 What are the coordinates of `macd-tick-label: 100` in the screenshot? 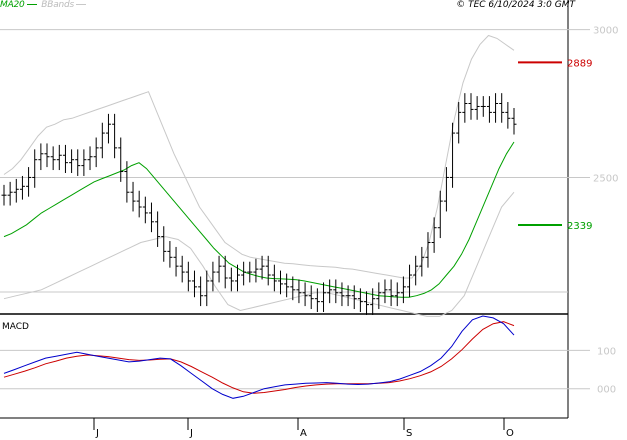 It's located at (606, 351).